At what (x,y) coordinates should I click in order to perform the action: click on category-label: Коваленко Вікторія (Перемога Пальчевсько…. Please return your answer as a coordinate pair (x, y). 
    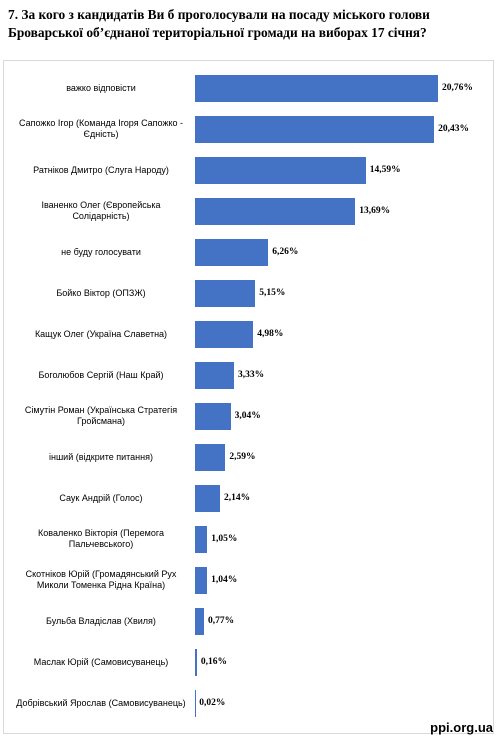
    Looking at the image, I should click on (101, 538).